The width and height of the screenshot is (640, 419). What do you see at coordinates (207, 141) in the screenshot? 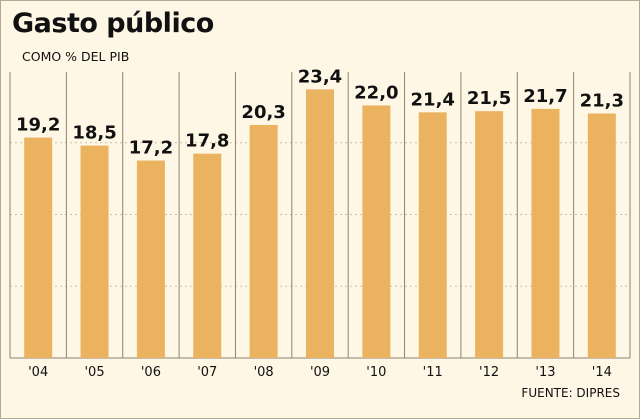
I see `data-label-07: 17,8` at bounding box center [207, 141].